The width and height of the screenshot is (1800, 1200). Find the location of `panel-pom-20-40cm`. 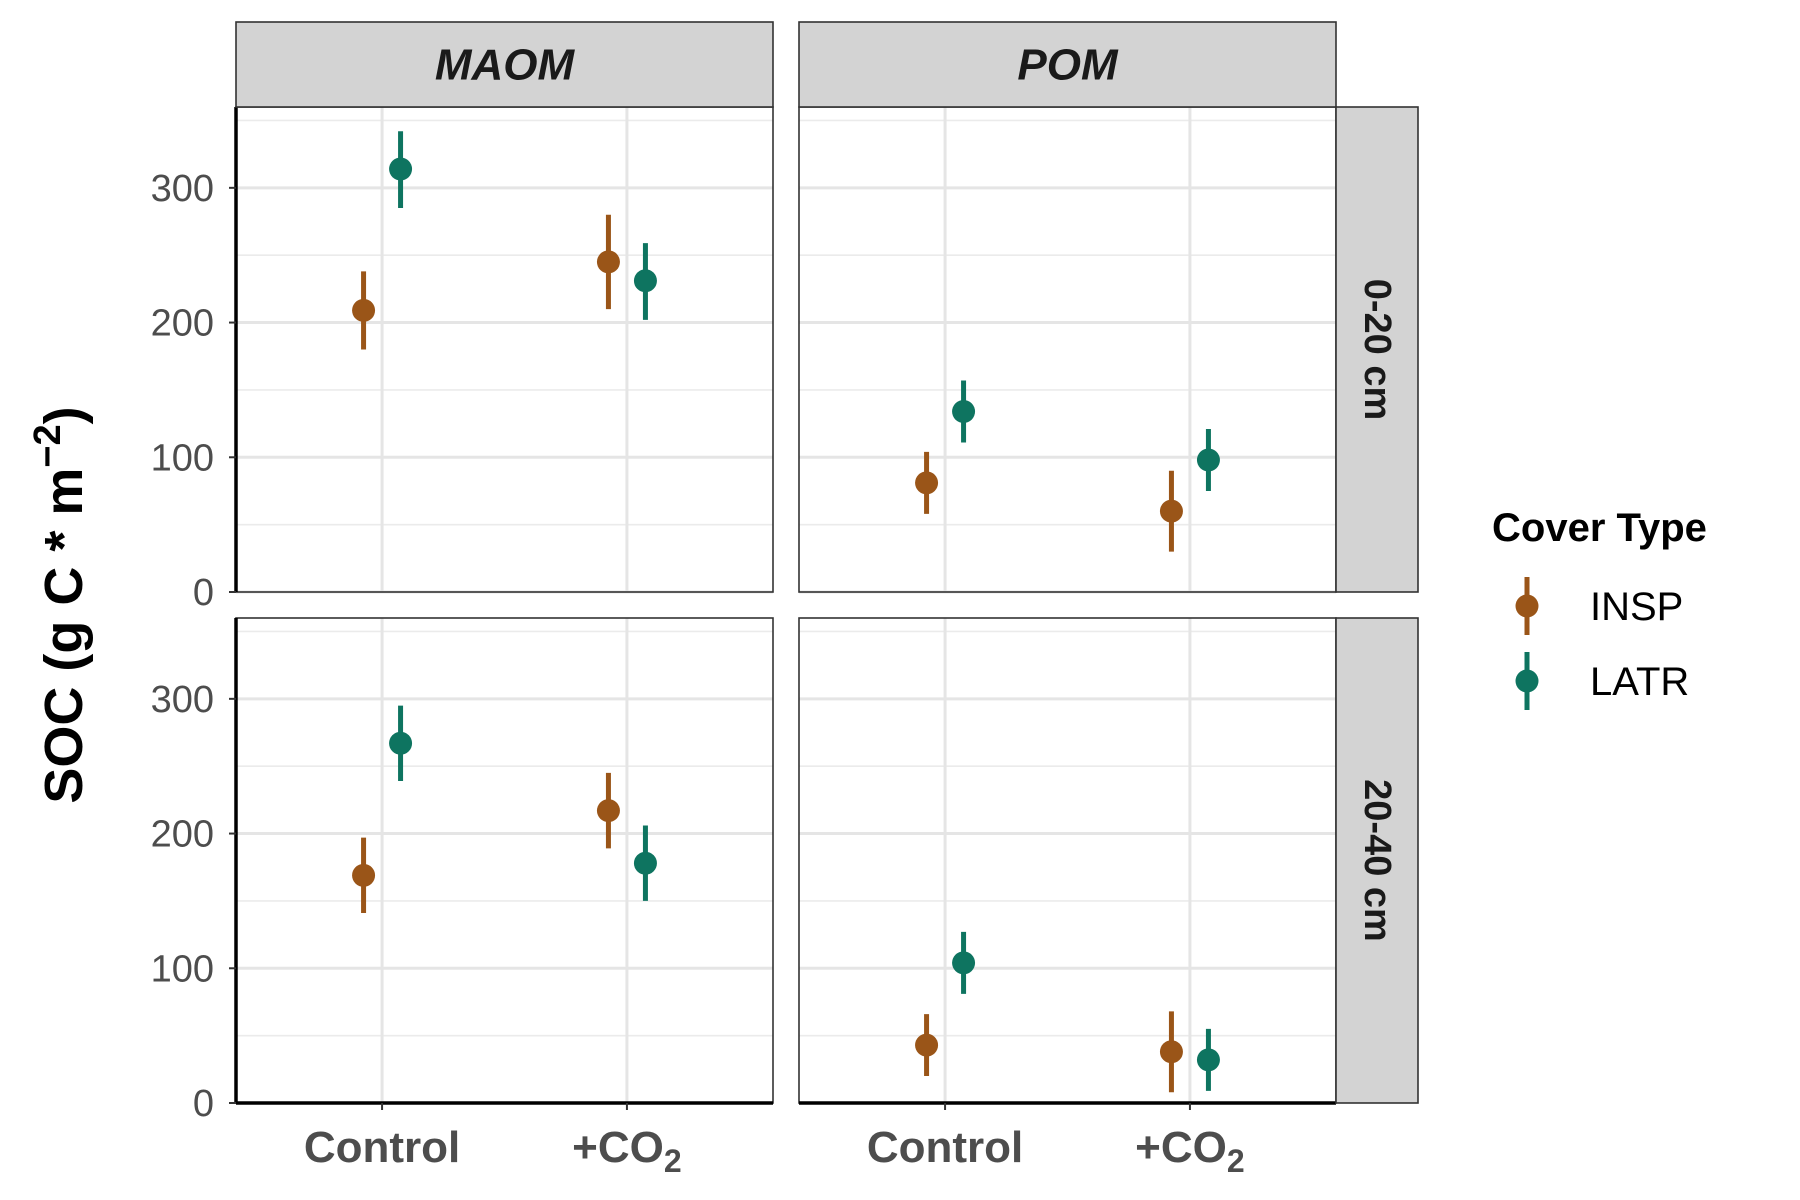

panel-pom-20-40cm is located at coordinates (1067, 861).